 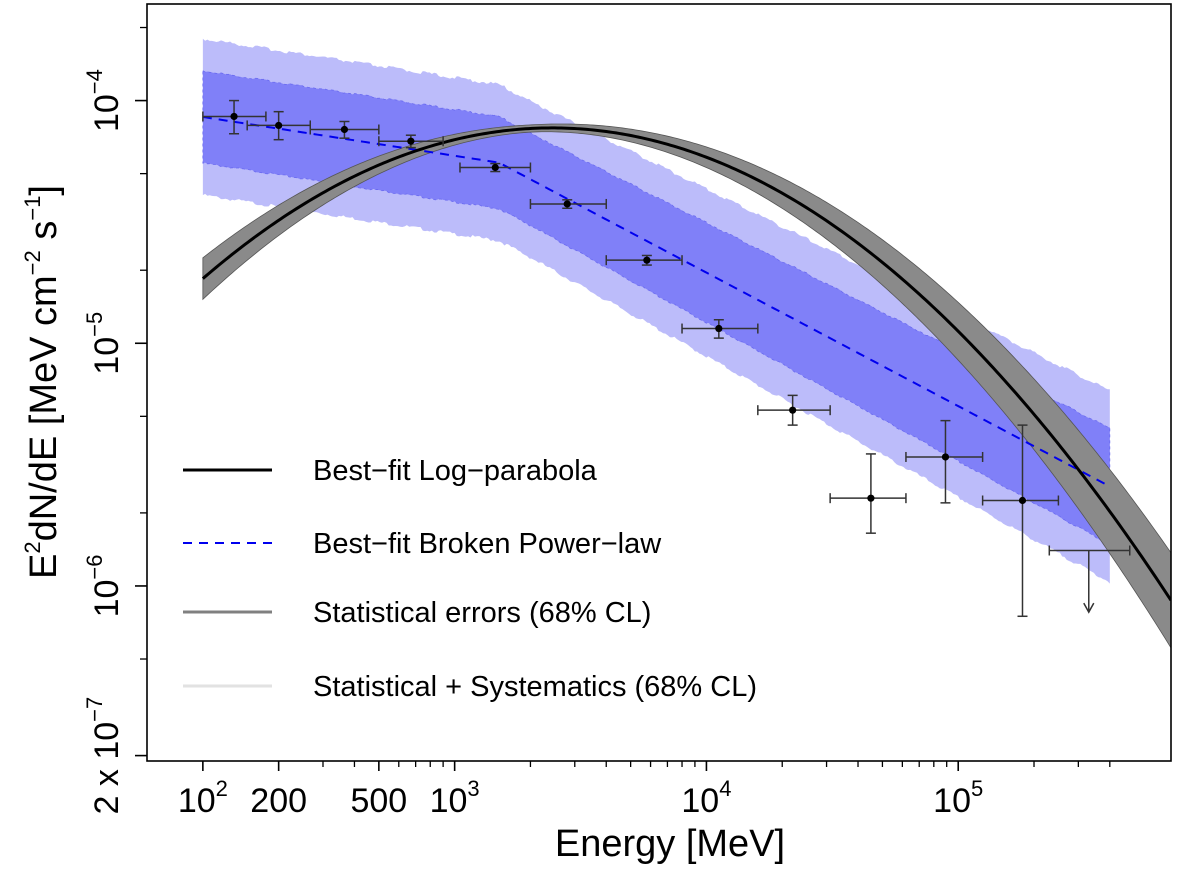 I want to click on x-tick-label: 10⁵, so click(x=958, y=798).